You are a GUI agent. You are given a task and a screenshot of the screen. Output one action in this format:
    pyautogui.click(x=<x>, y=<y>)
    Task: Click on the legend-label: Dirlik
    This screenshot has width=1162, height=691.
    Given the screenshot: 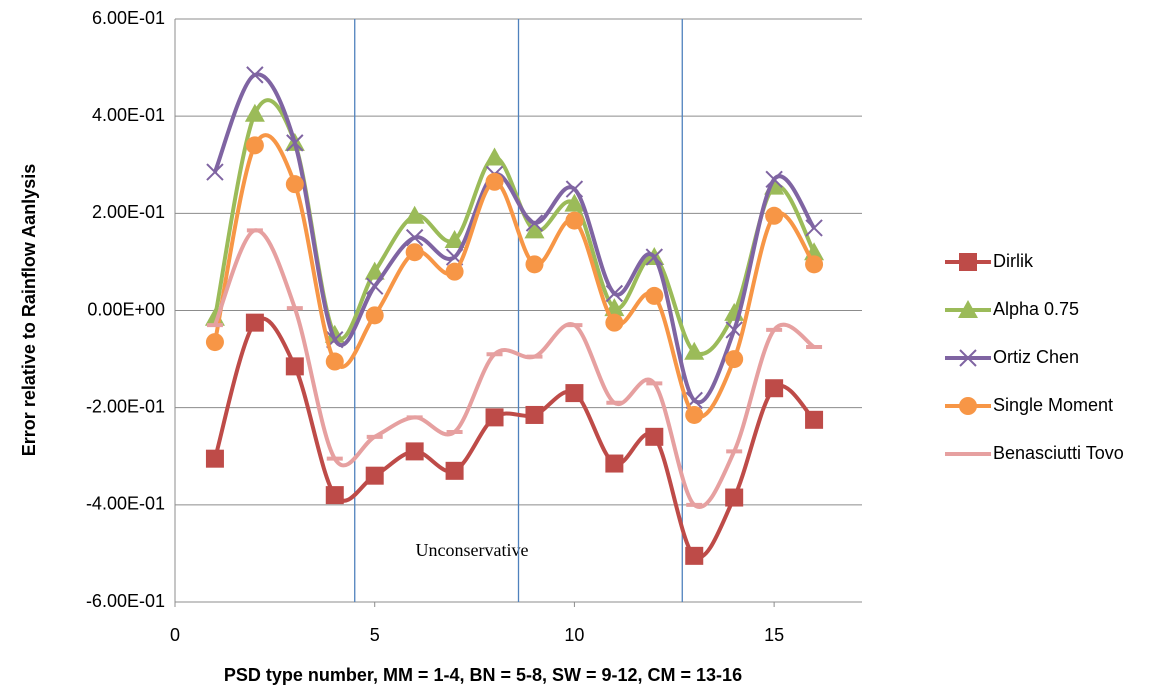 What is the action you would take?
    pyautogui.click(x=1013, y=261)
    